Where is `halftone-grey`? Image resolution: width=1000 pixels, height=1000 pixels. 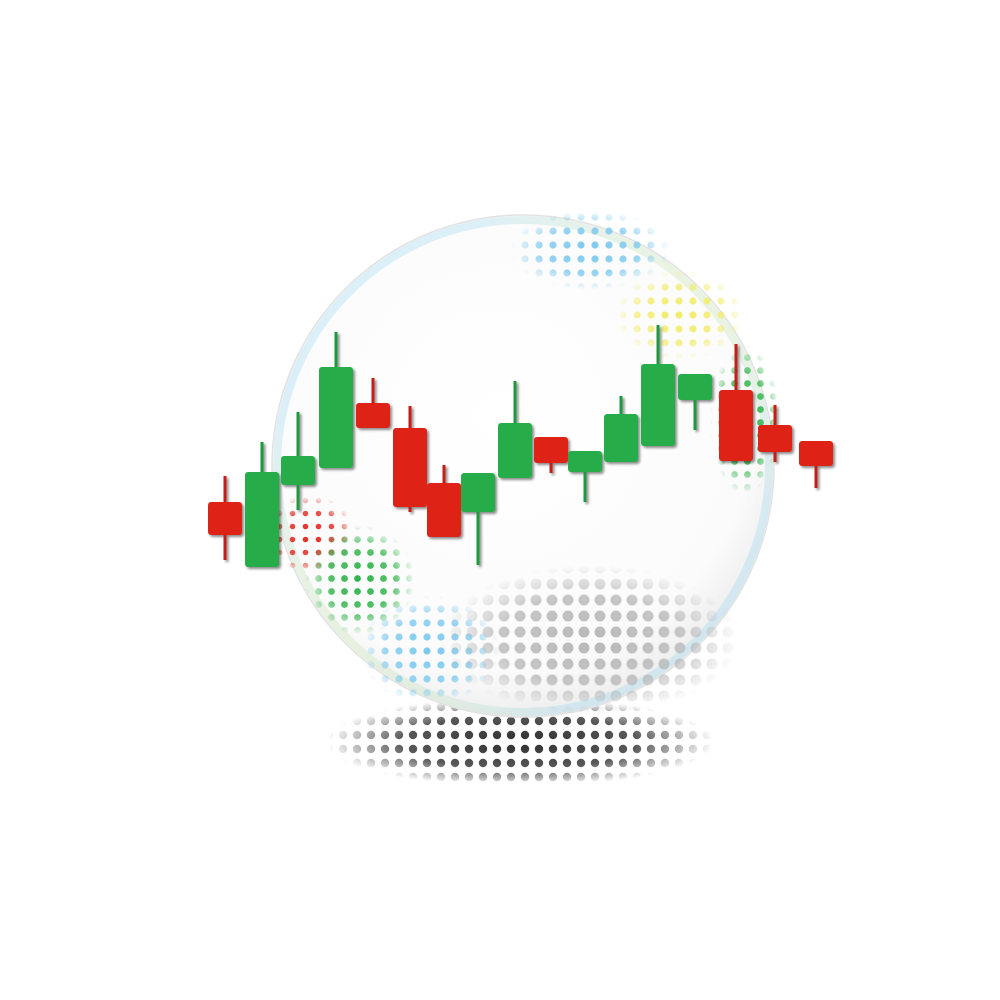
halftone-grey is located at coordinates (590, 640).